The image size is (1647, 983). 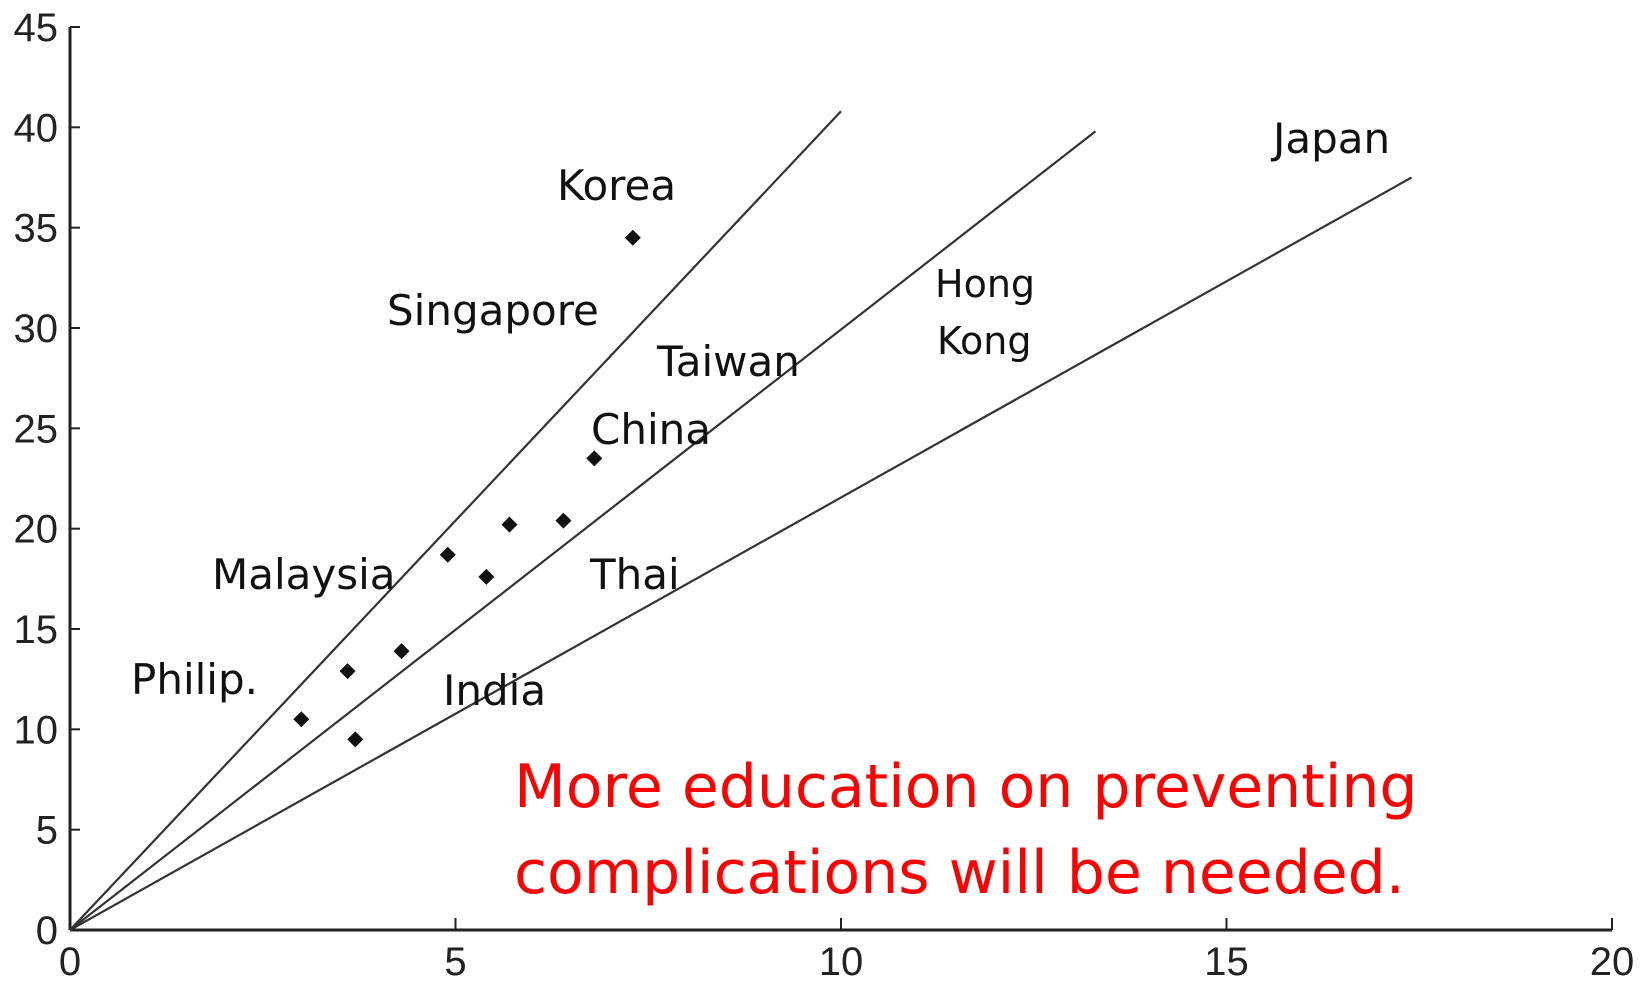 I want to click on label-china: China, so click(x=651, y=429).